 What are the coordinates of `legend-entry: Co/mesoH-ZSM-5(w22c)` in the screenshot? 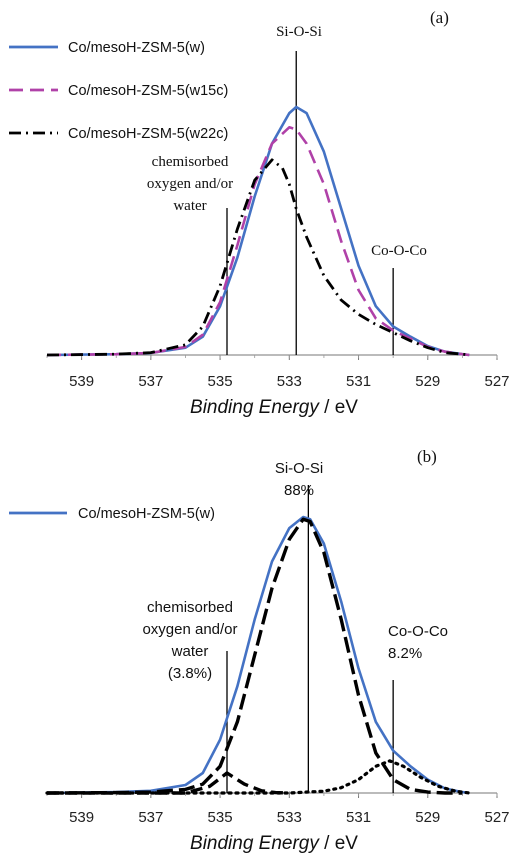 It's located at (148, 134).